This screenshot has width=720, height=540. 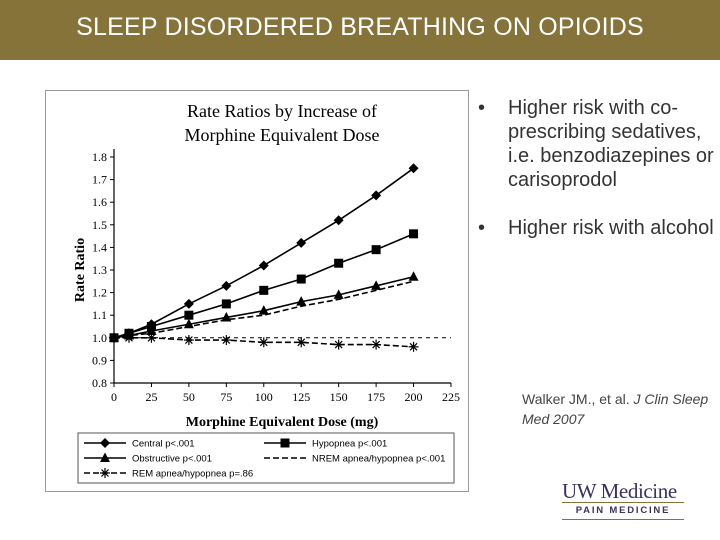 What do you see at coordinates (99, 180) in the screenshot?
I see `y-tick-label: 1.7` at bounding box center [99, 180].